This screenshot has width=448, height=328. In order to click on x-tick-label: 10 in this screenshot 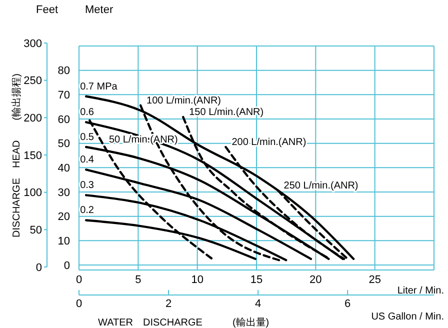, I will do `click(197, 280)`.